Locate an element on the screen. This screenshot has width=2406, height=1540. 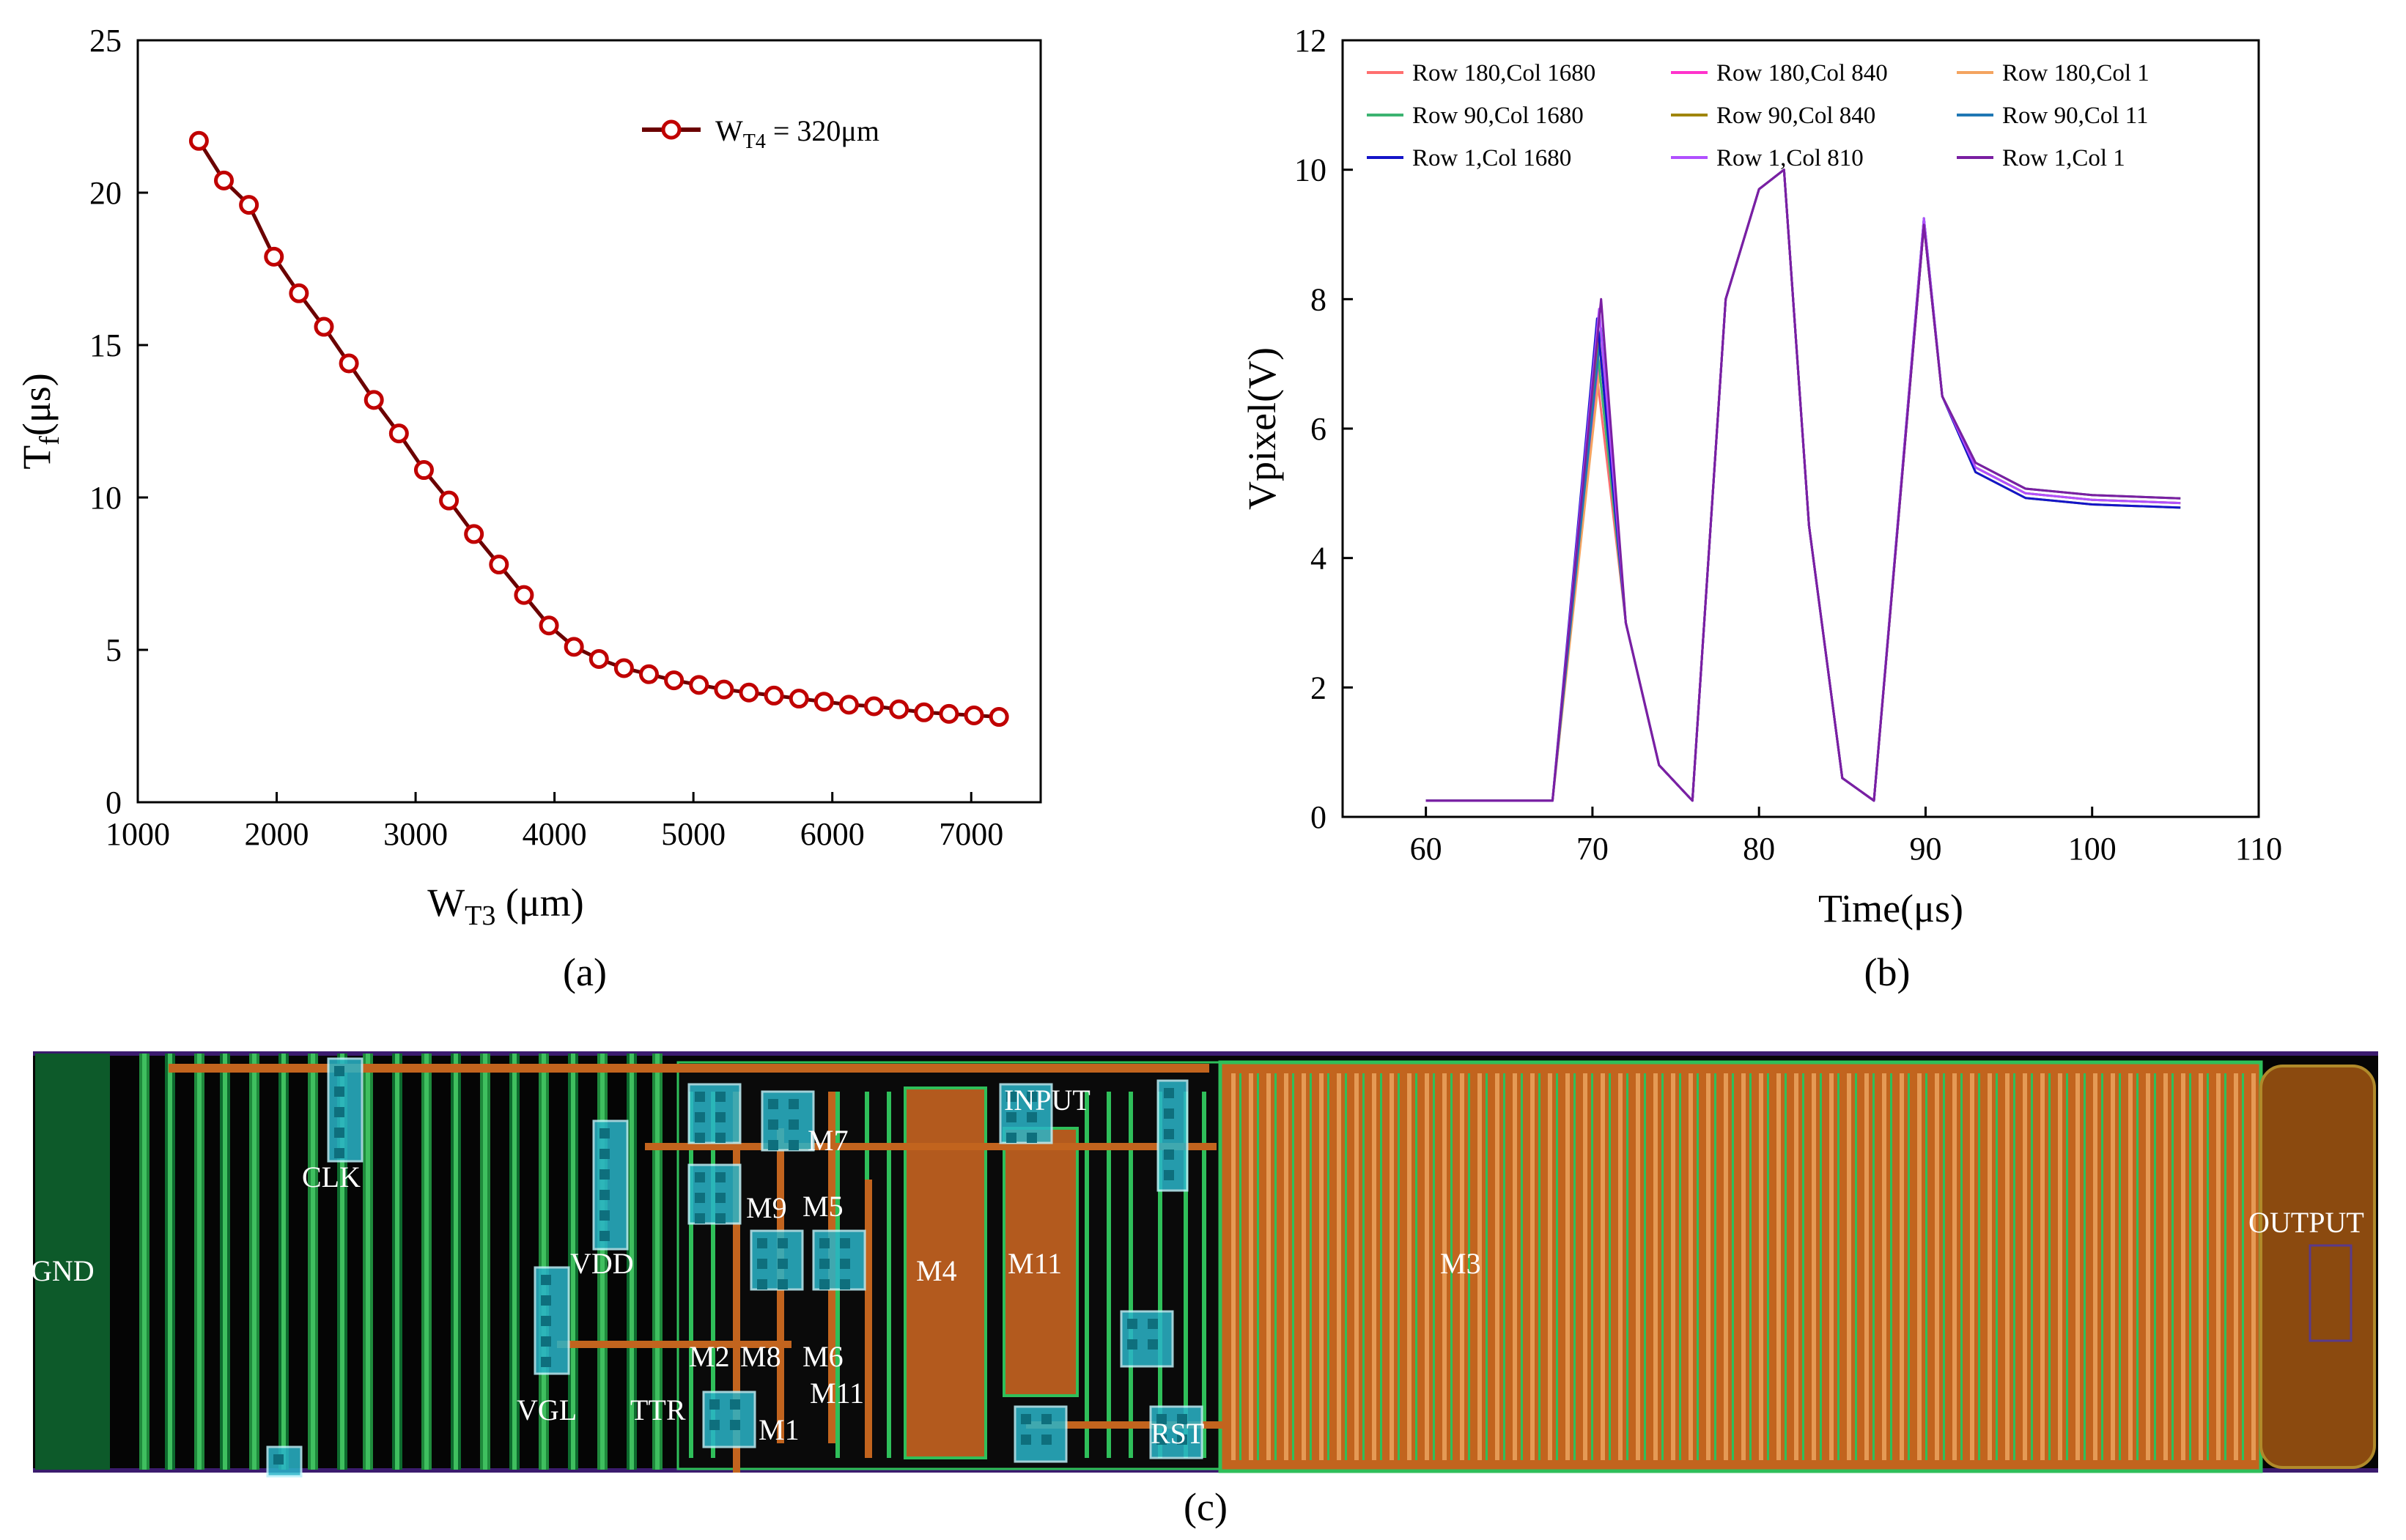
label-m9: M9 is located at coordinates (767, 1207).